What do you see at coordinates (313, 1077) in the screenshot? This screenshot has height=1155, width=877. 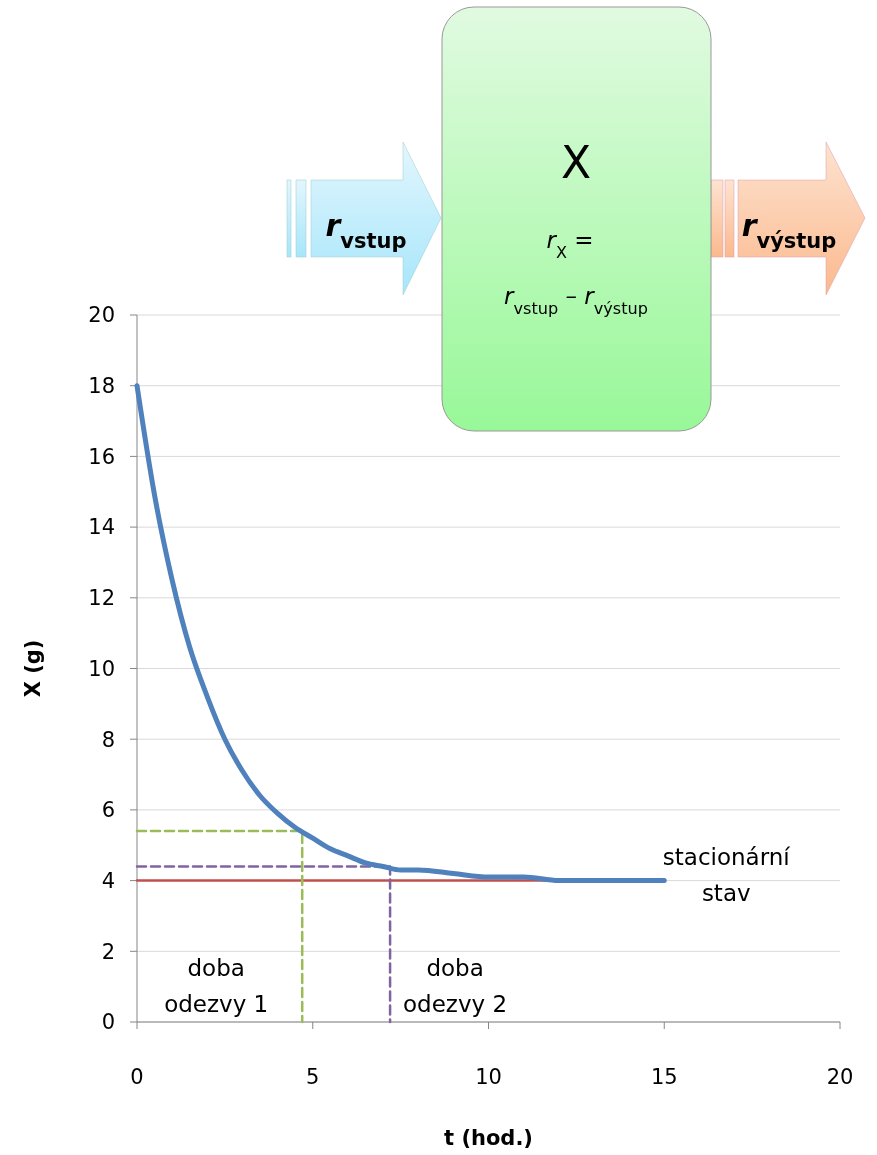 I see `x-tick-label: 5` at bounding box center [313, 1077].